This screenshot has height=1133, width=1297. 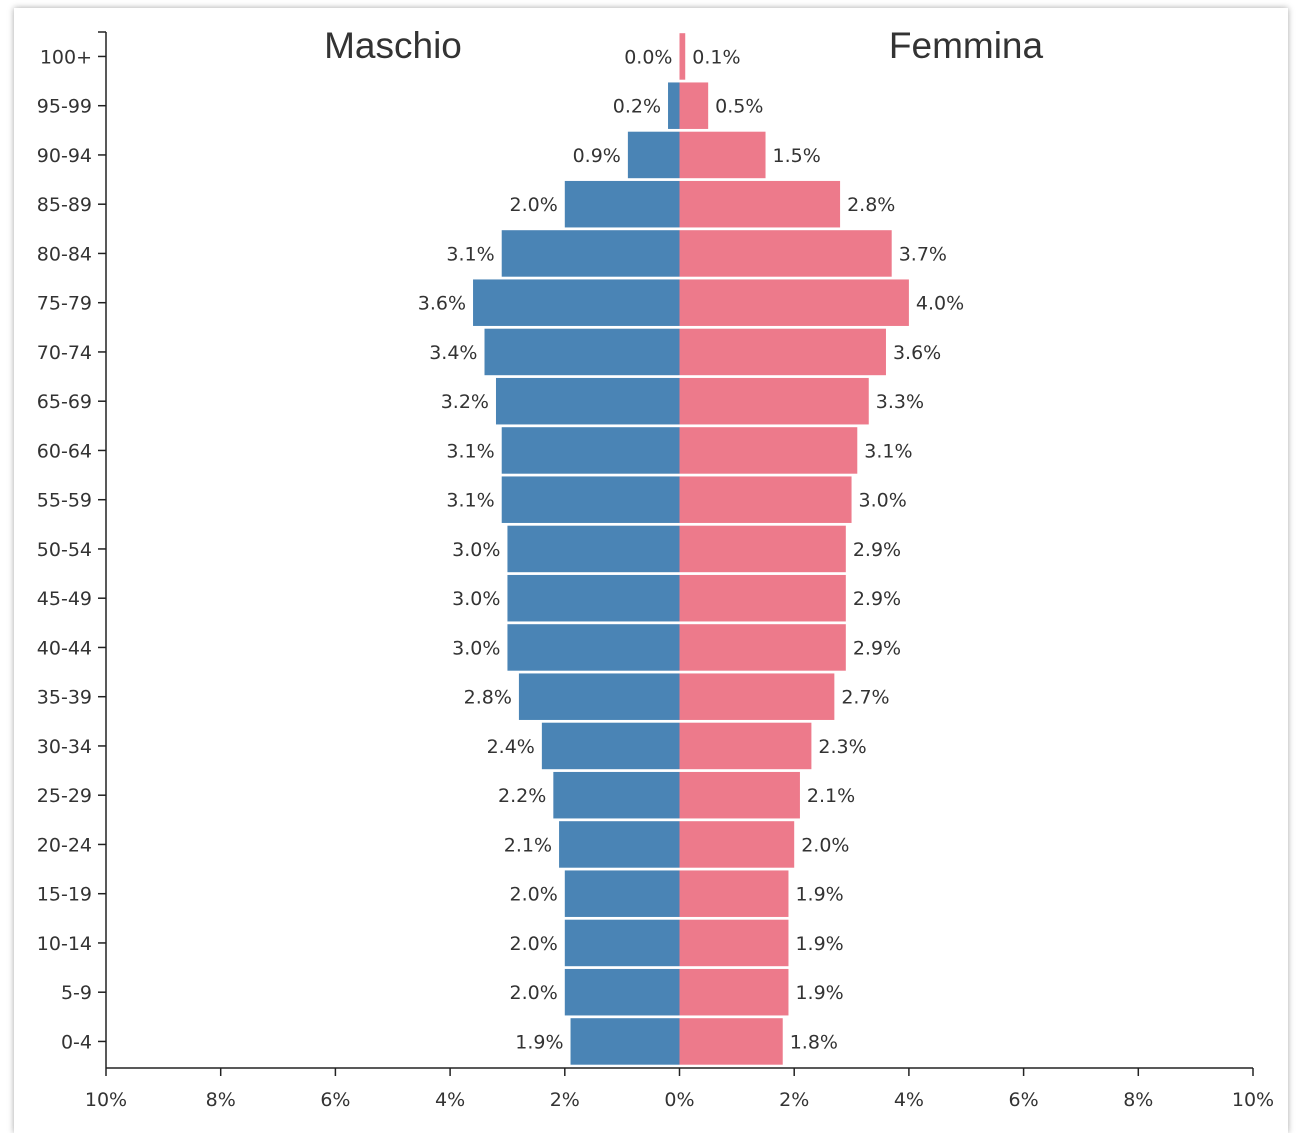 What do you see at coordinates (539, 1042) in the screenshot?
I see `data-label-male-0-4: 1.9%` at bounding box center [539, 1042].